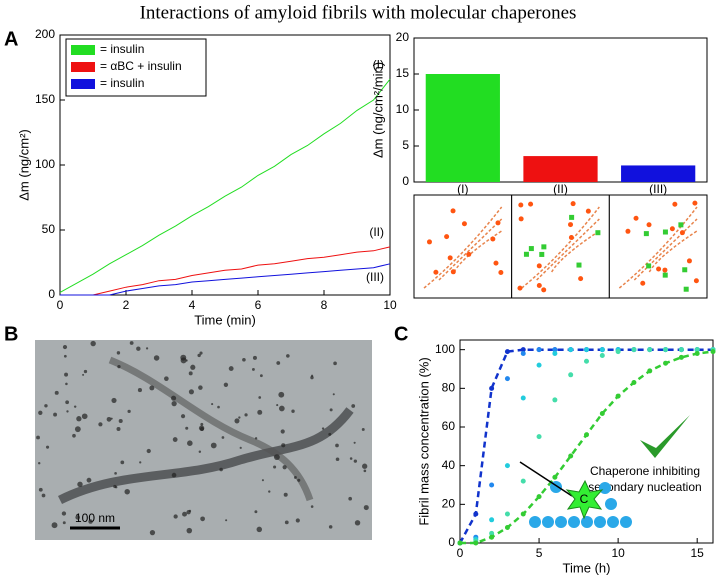  What do you see at coordinates (377, 110) in the screenshot?
I see `y-axis-label: Δm (ng/cm²/min)` at bounding box center [377, 110].